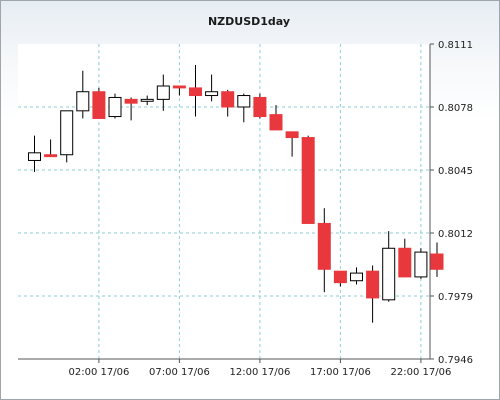 This screenshot has width=500, height=400. Describe the element at coordinates (455, 360) in the screenshot. I see `y-tick-label: 0.7946` at that location.